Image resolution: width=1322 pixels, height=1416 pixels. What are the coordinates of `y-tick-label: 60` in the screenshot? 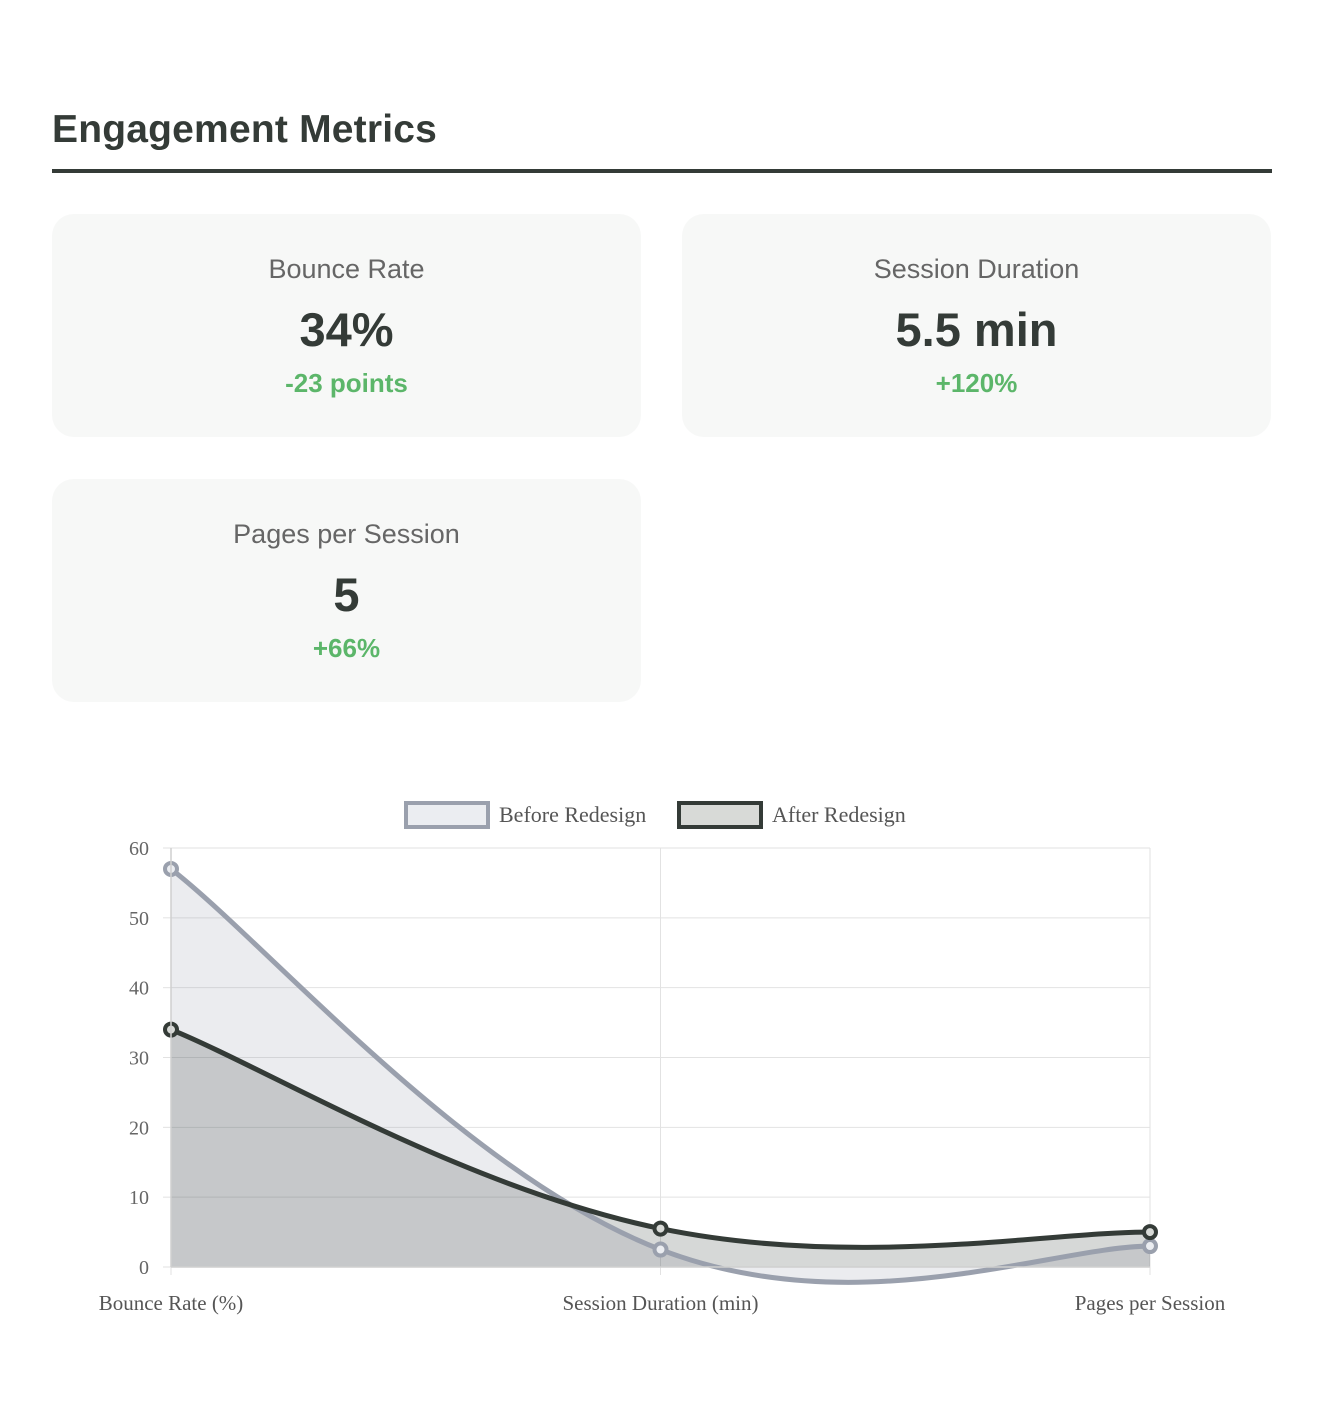 It's located at (139, 849).